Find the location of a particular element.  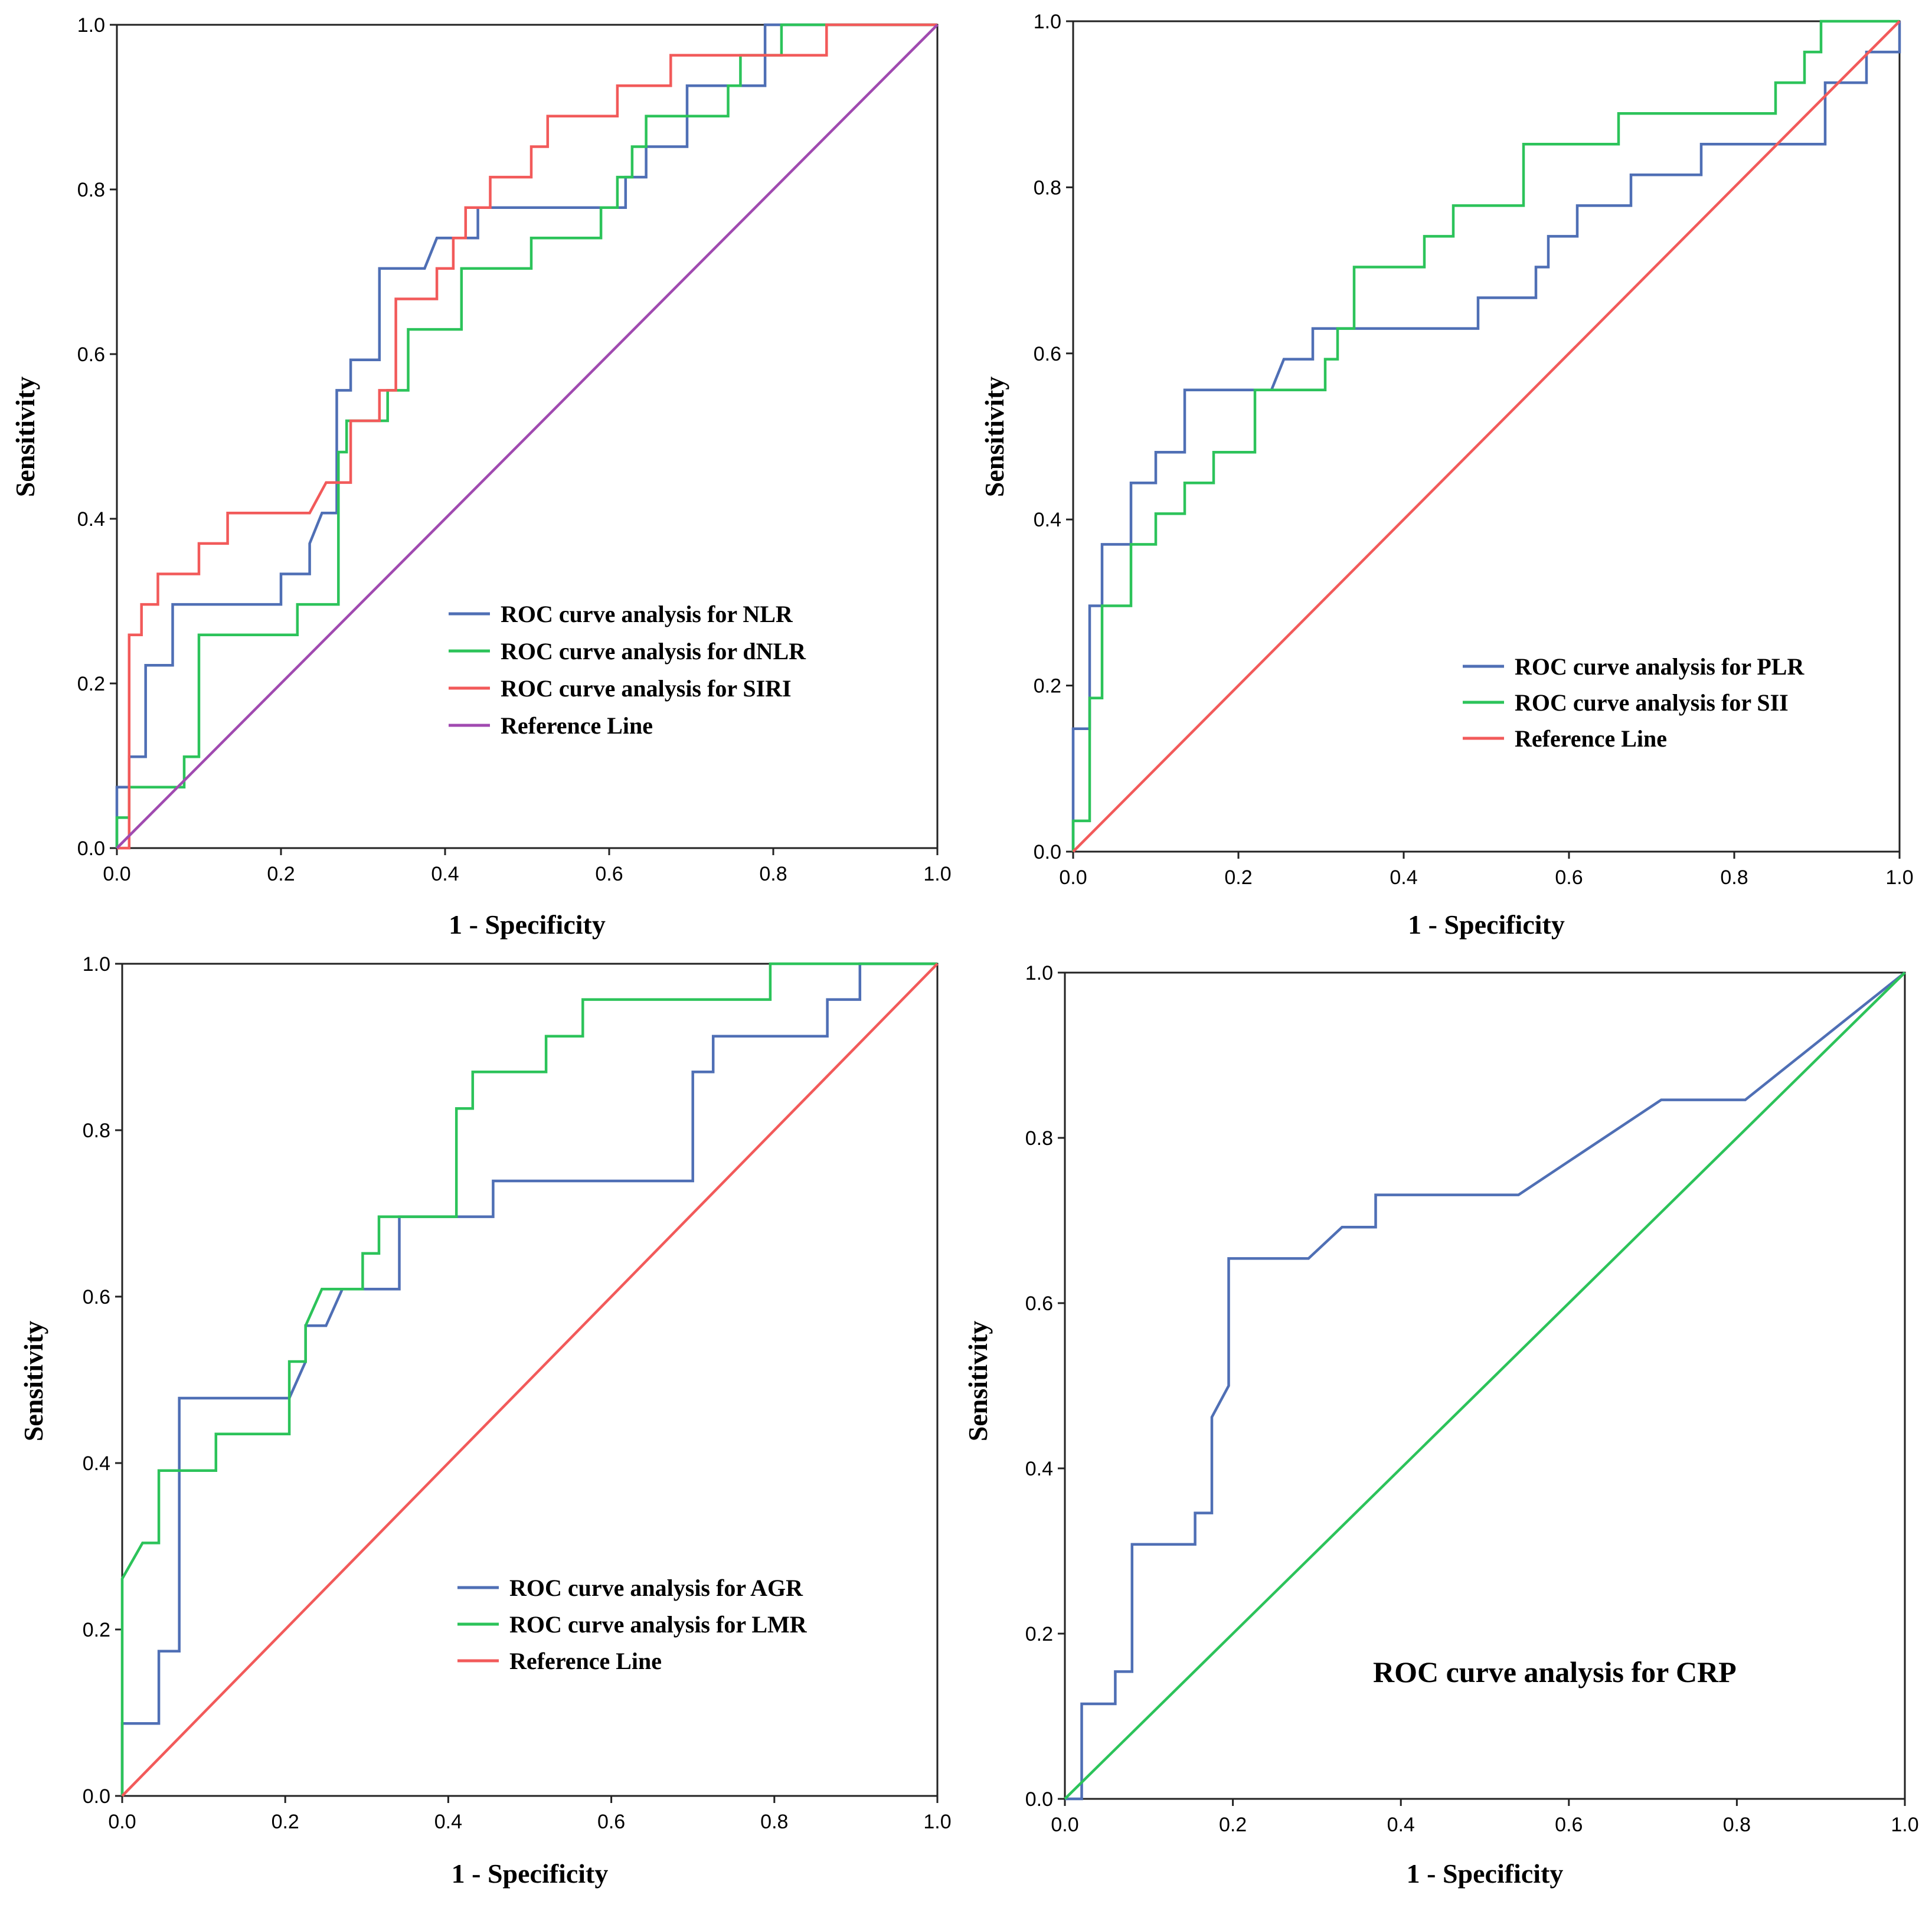

plot-annotation: ROC curve analysis for CRP is located at coordinates (1555, 1672).